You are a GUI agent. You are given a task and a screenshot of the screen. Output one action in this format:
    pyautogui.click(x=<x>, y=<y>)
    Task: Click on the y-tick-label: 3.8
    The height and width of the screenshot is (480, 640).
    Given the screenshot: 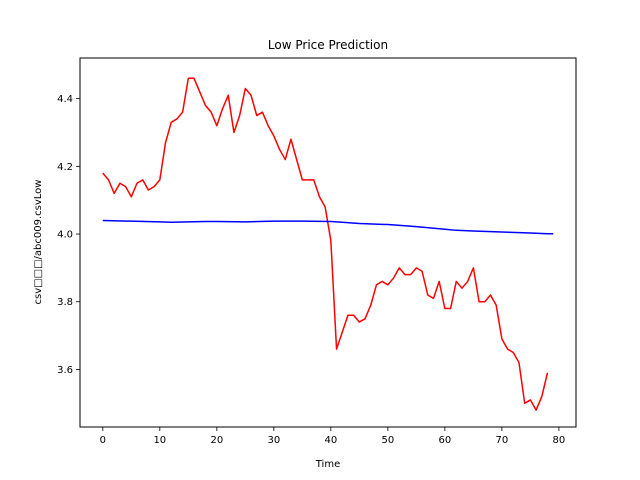 What is the action you would take?
    pyautogui.click(x=65, y=302)
    